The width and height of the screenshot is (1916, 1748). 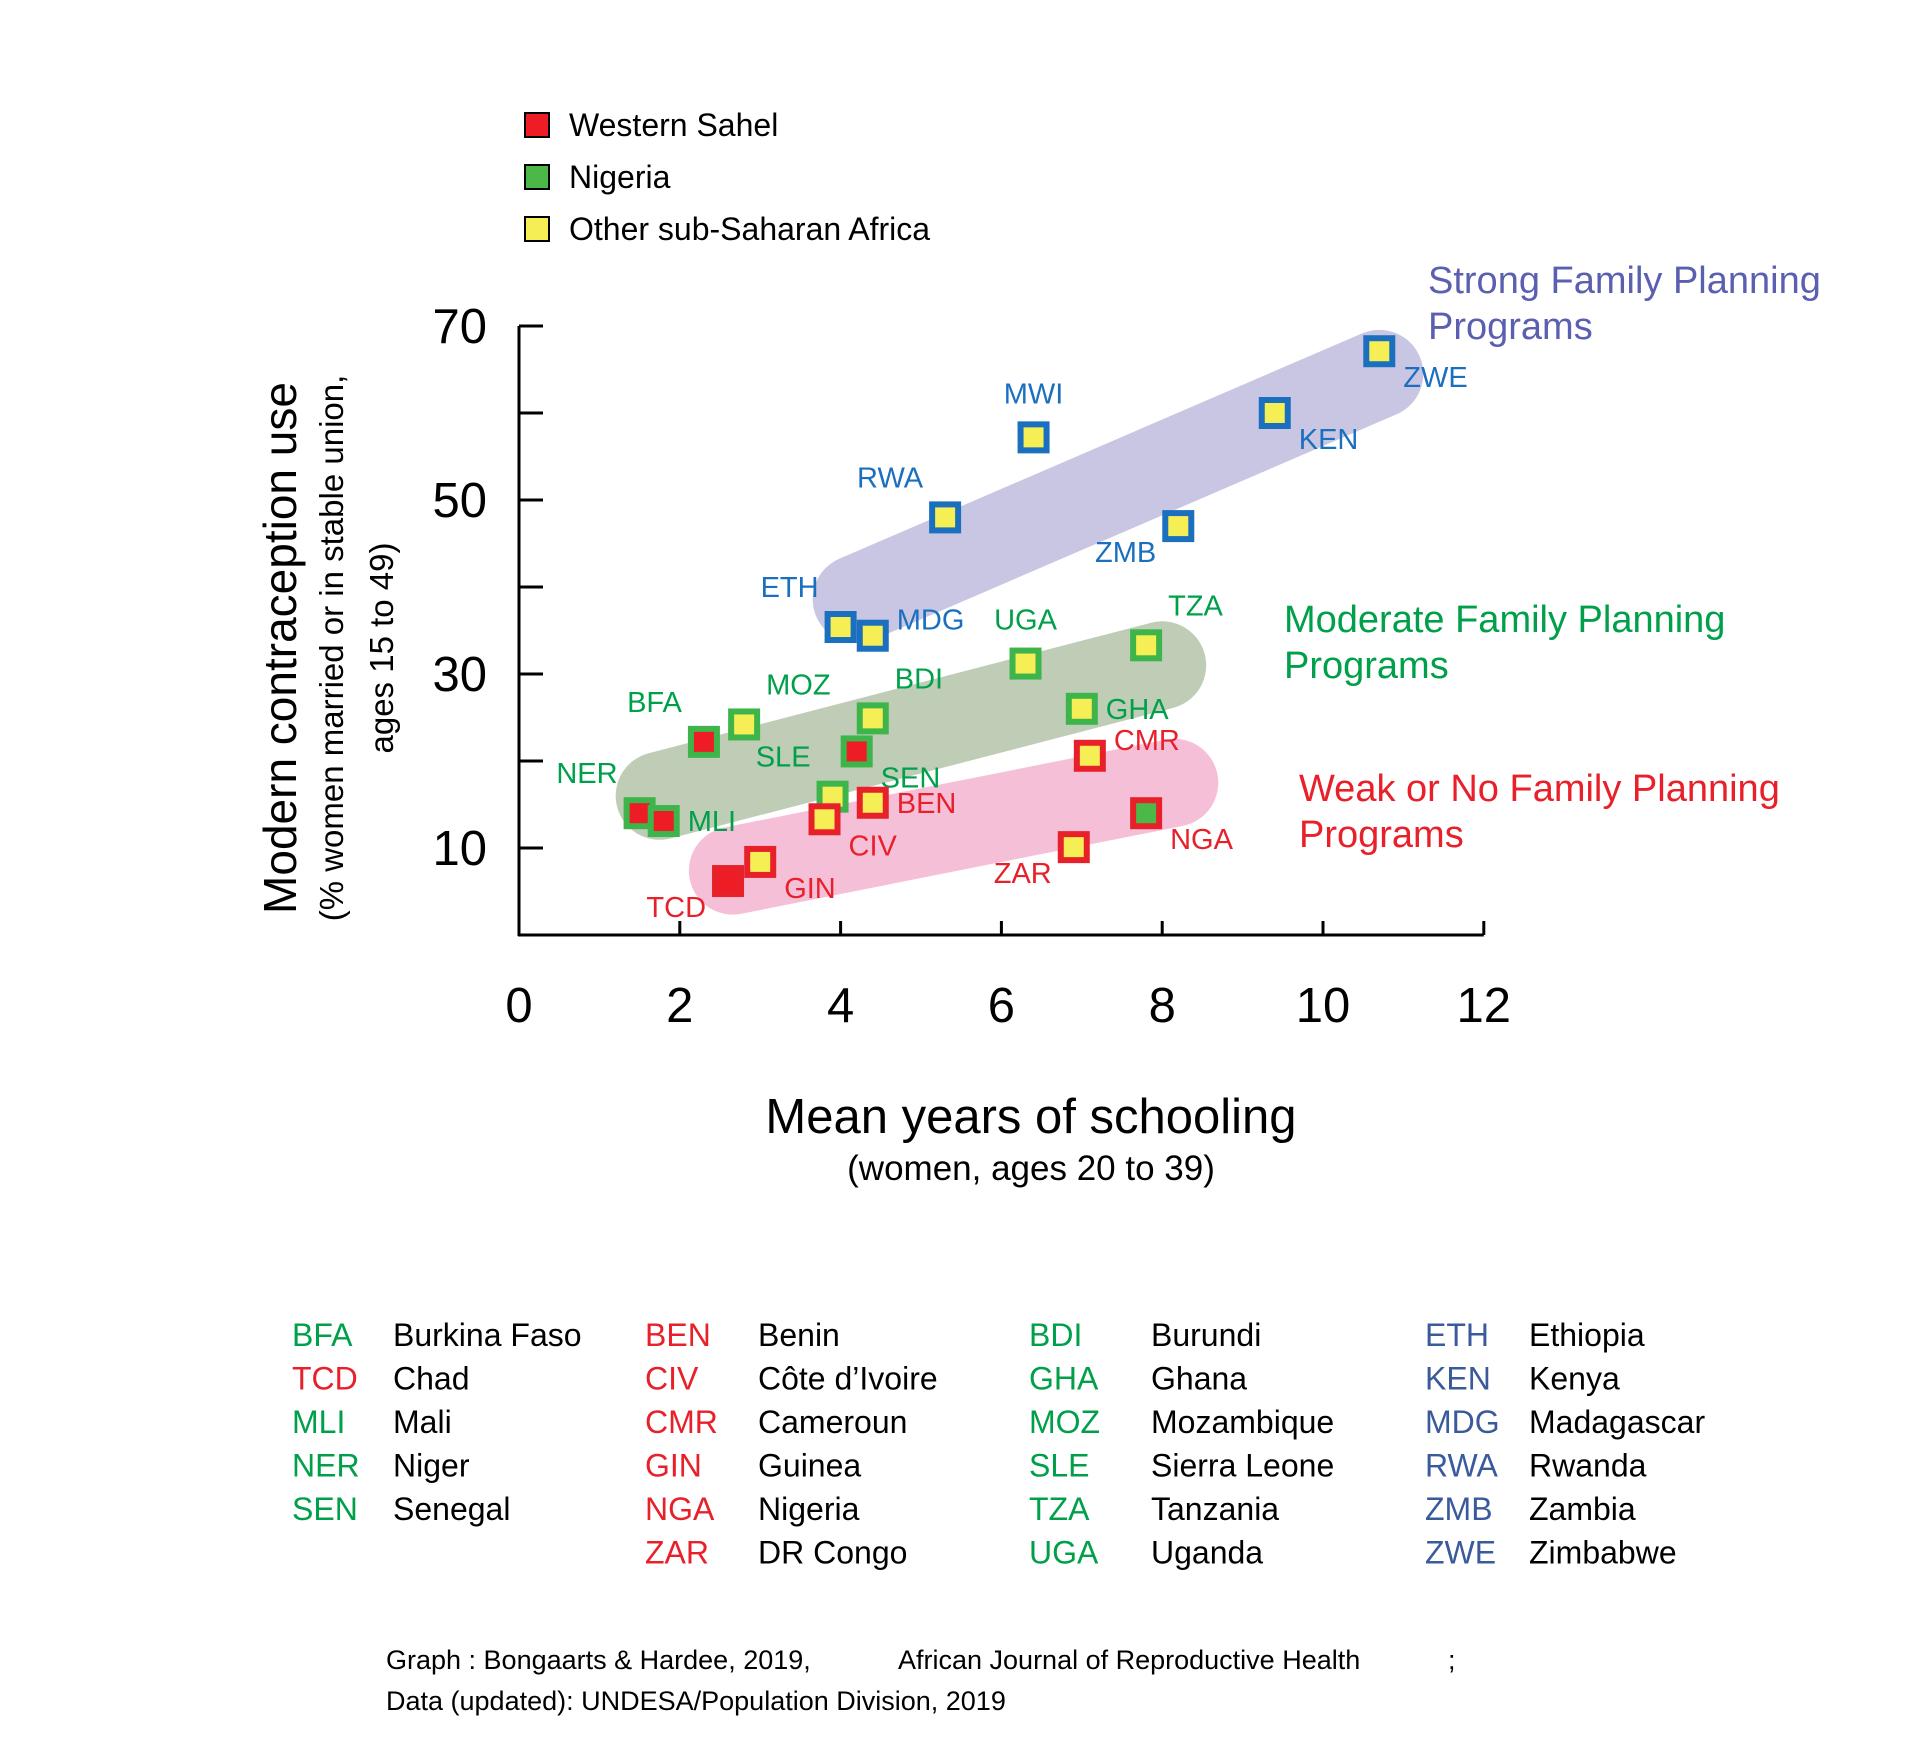 I want to click on y-axis-subtitle-1: (% women married or in stable union,, so click(x=331, y=648).